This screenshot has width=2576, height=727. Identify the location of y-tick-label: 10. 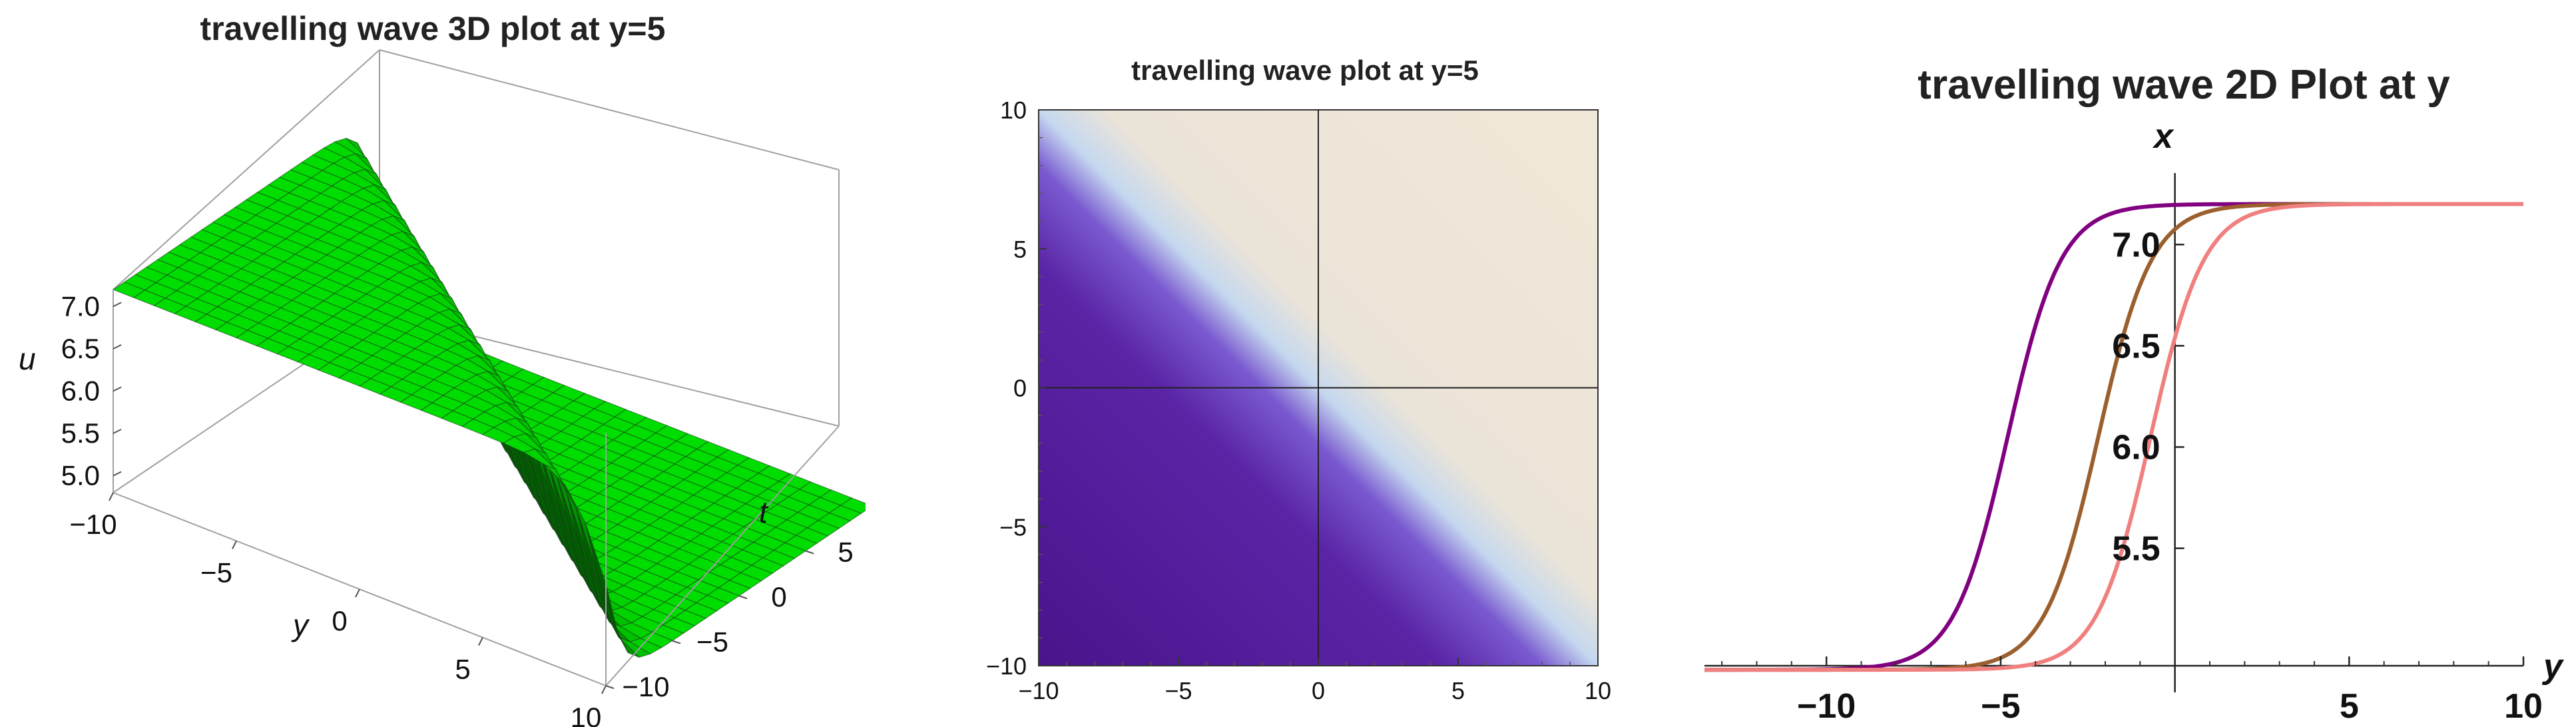
(587, 714).